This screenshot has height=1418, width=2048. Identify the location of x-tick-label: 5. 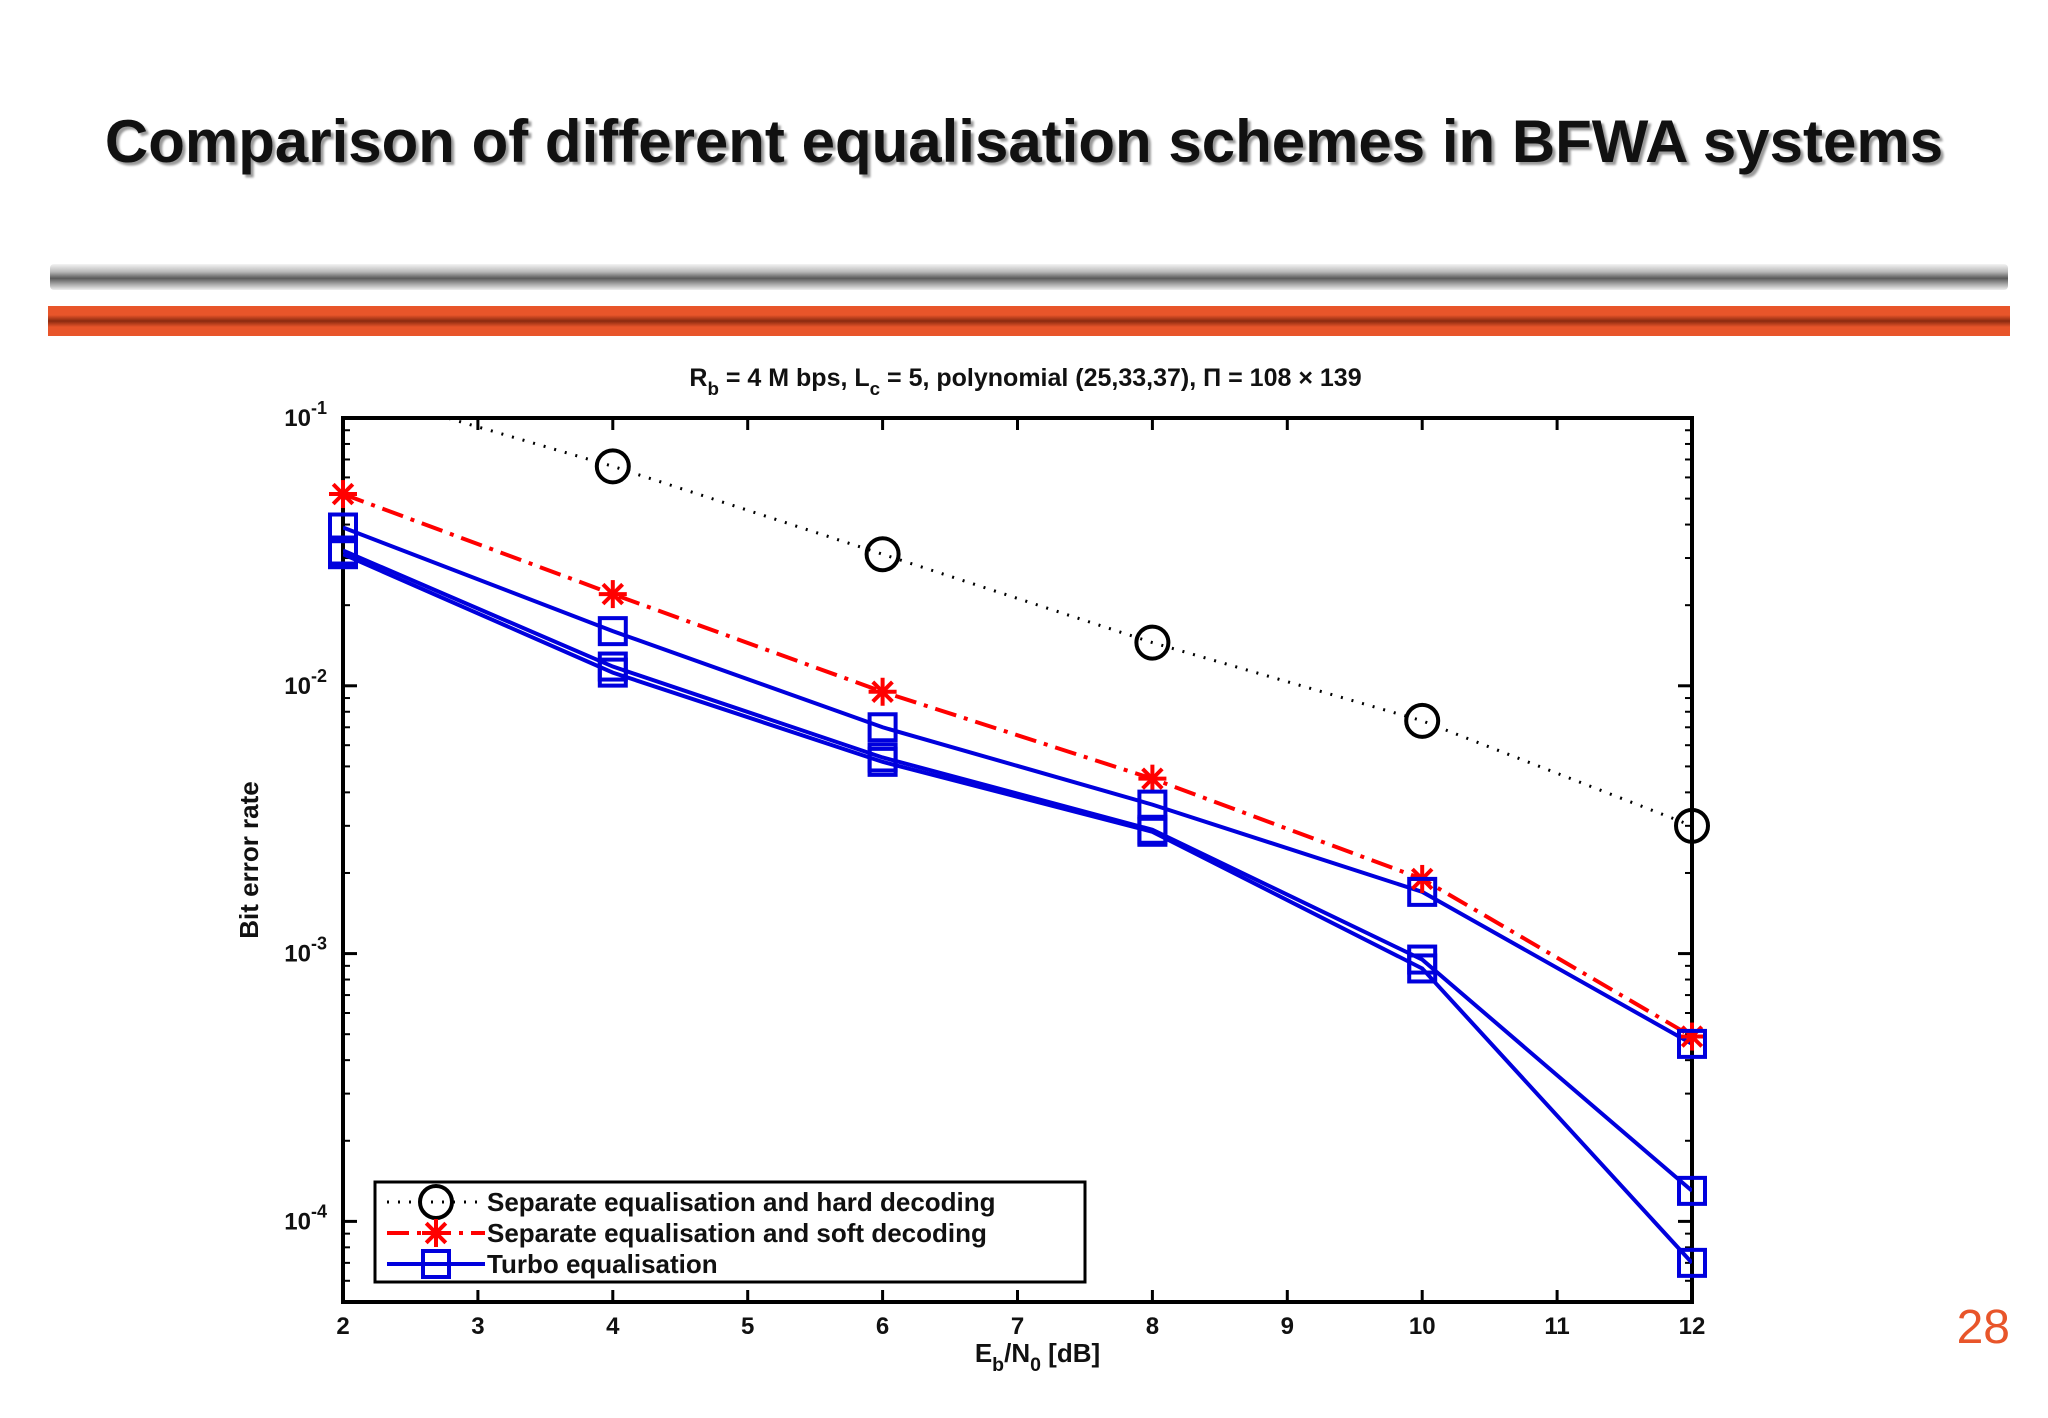
(747, 1326).